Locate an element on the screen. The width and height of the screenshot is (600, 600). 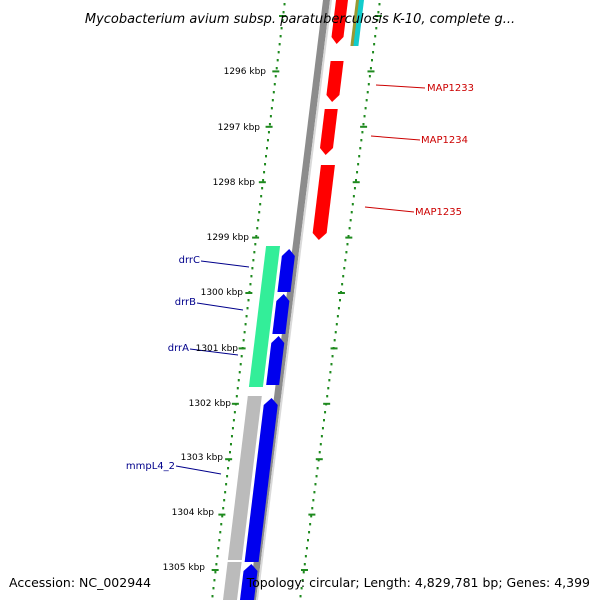
gene-label-map1233: MAP1233 is located at coordinates (450, 88).